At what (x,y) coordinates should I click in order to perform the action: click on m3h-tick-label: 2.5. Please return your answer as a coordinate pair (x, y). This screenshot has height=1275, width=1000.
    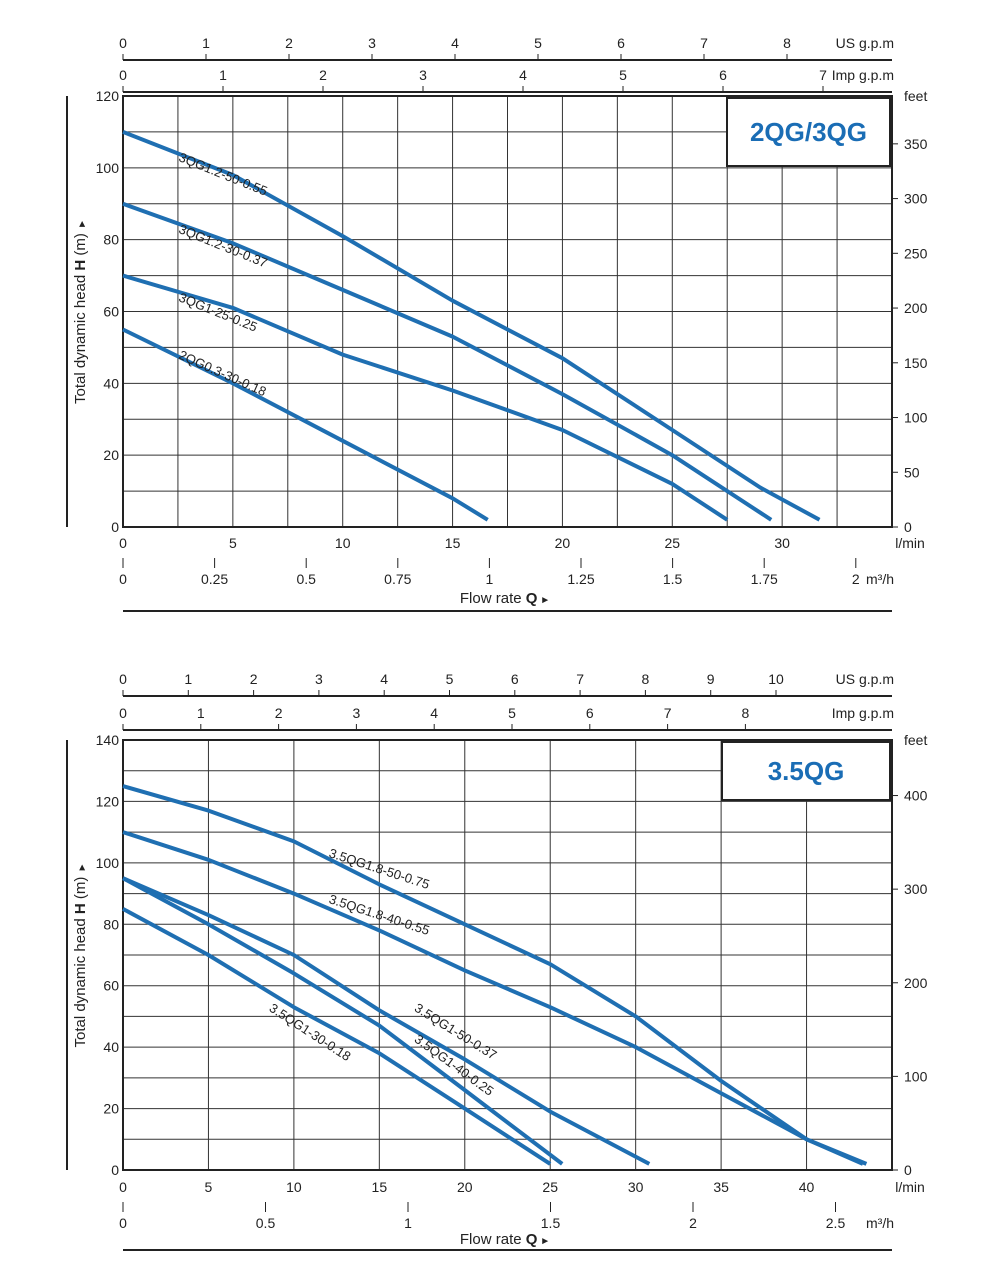
    Looking at the image, I should click on (836, 1223).